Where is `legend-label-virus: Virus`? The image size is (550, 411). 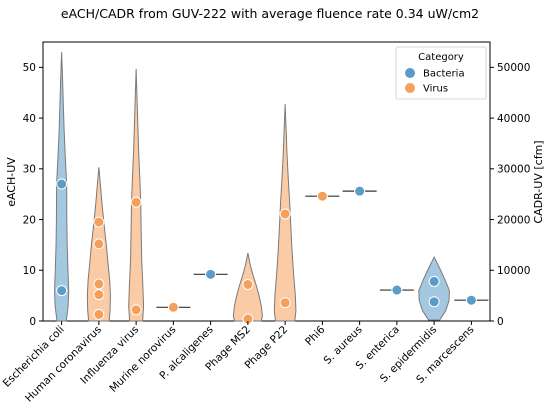 legend-label-virus: Virus is located at coordinates (435, 89).